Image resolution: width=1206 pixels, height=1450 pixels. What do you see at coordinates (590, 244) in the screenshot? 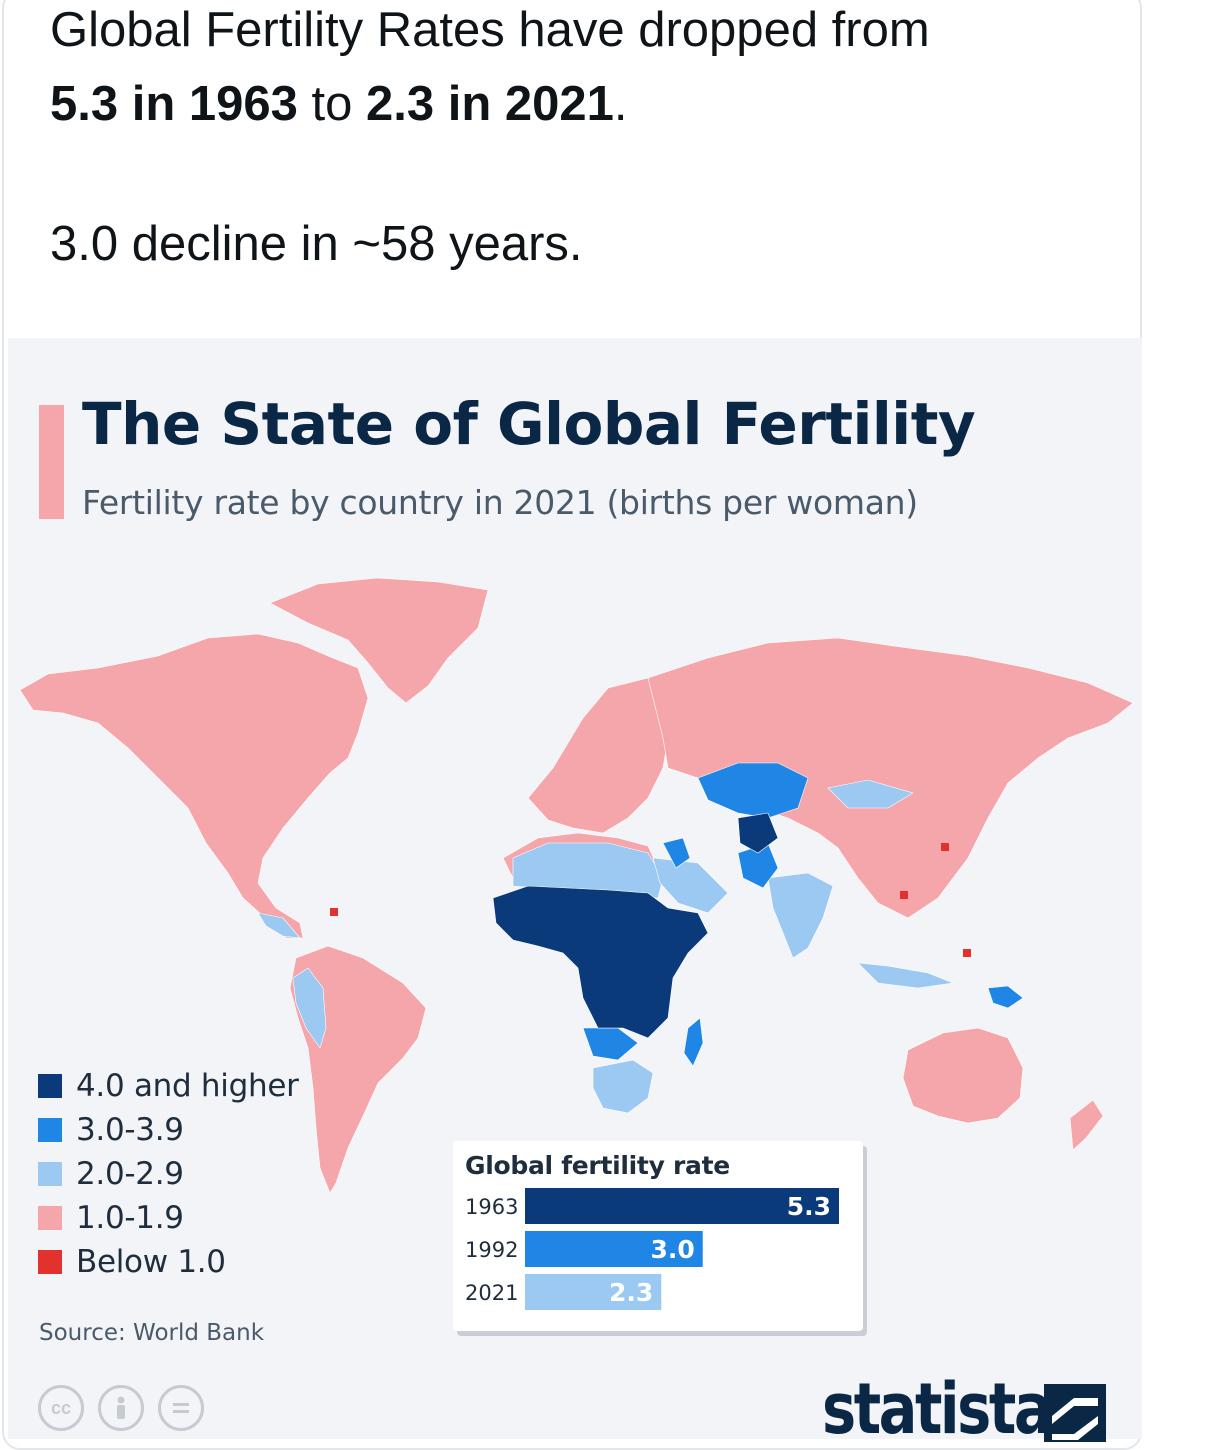
I see `tweet-line-3: 3.0 decline in ~58 years.` at bounding box center [590, 244].